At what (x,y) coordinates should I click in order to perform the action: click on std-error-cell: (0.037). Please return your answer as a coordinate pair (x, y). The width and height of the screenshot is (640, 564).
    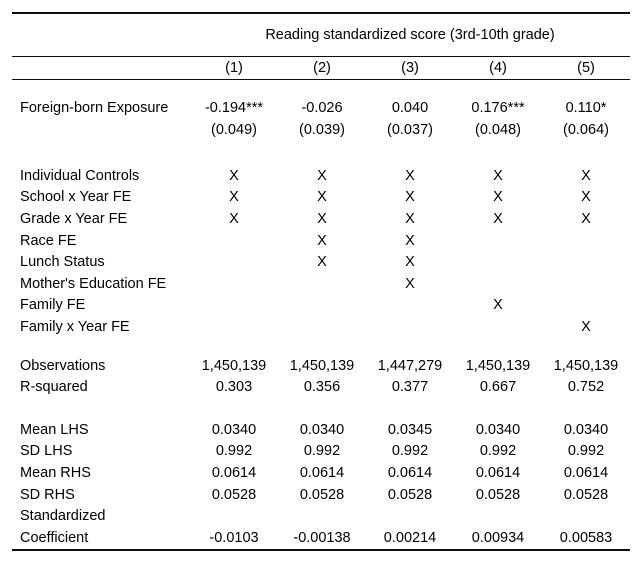
    Looking at the image, I should click on (410, 130).